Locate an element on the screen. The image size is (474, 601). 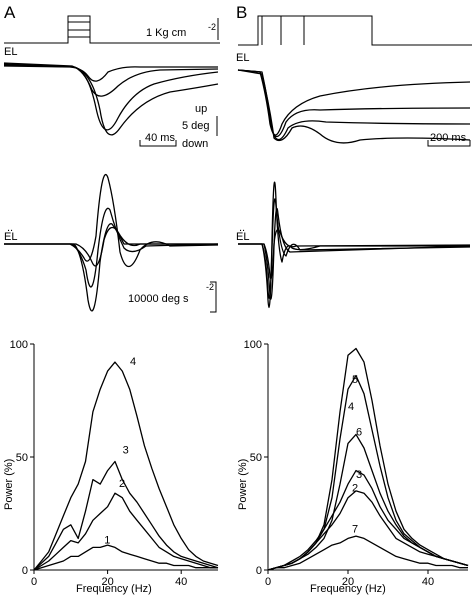
x-tick-label-a-0: 0 is located at coordinates (34, 582).